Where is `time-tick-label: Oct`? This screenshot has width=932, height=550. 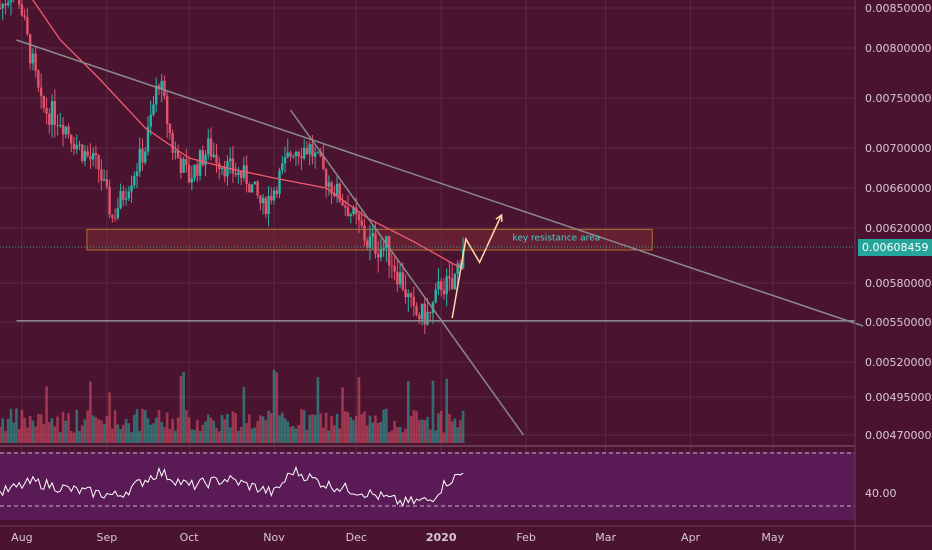 time-tick-label: Oct is located at coordinates (190, 537).